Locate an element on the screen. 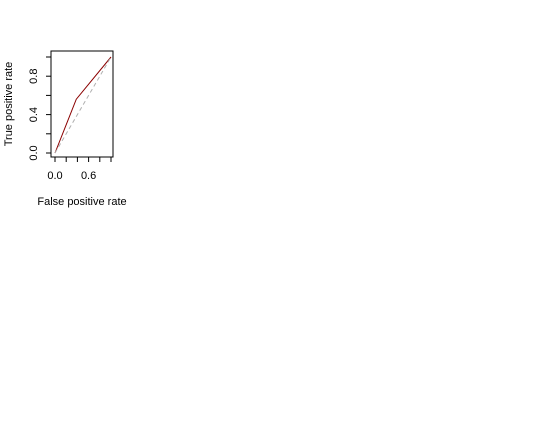 The height and width of the screenshot is (442, 560). x-tick-label: 0.0 is located at coordinates (54, 176).